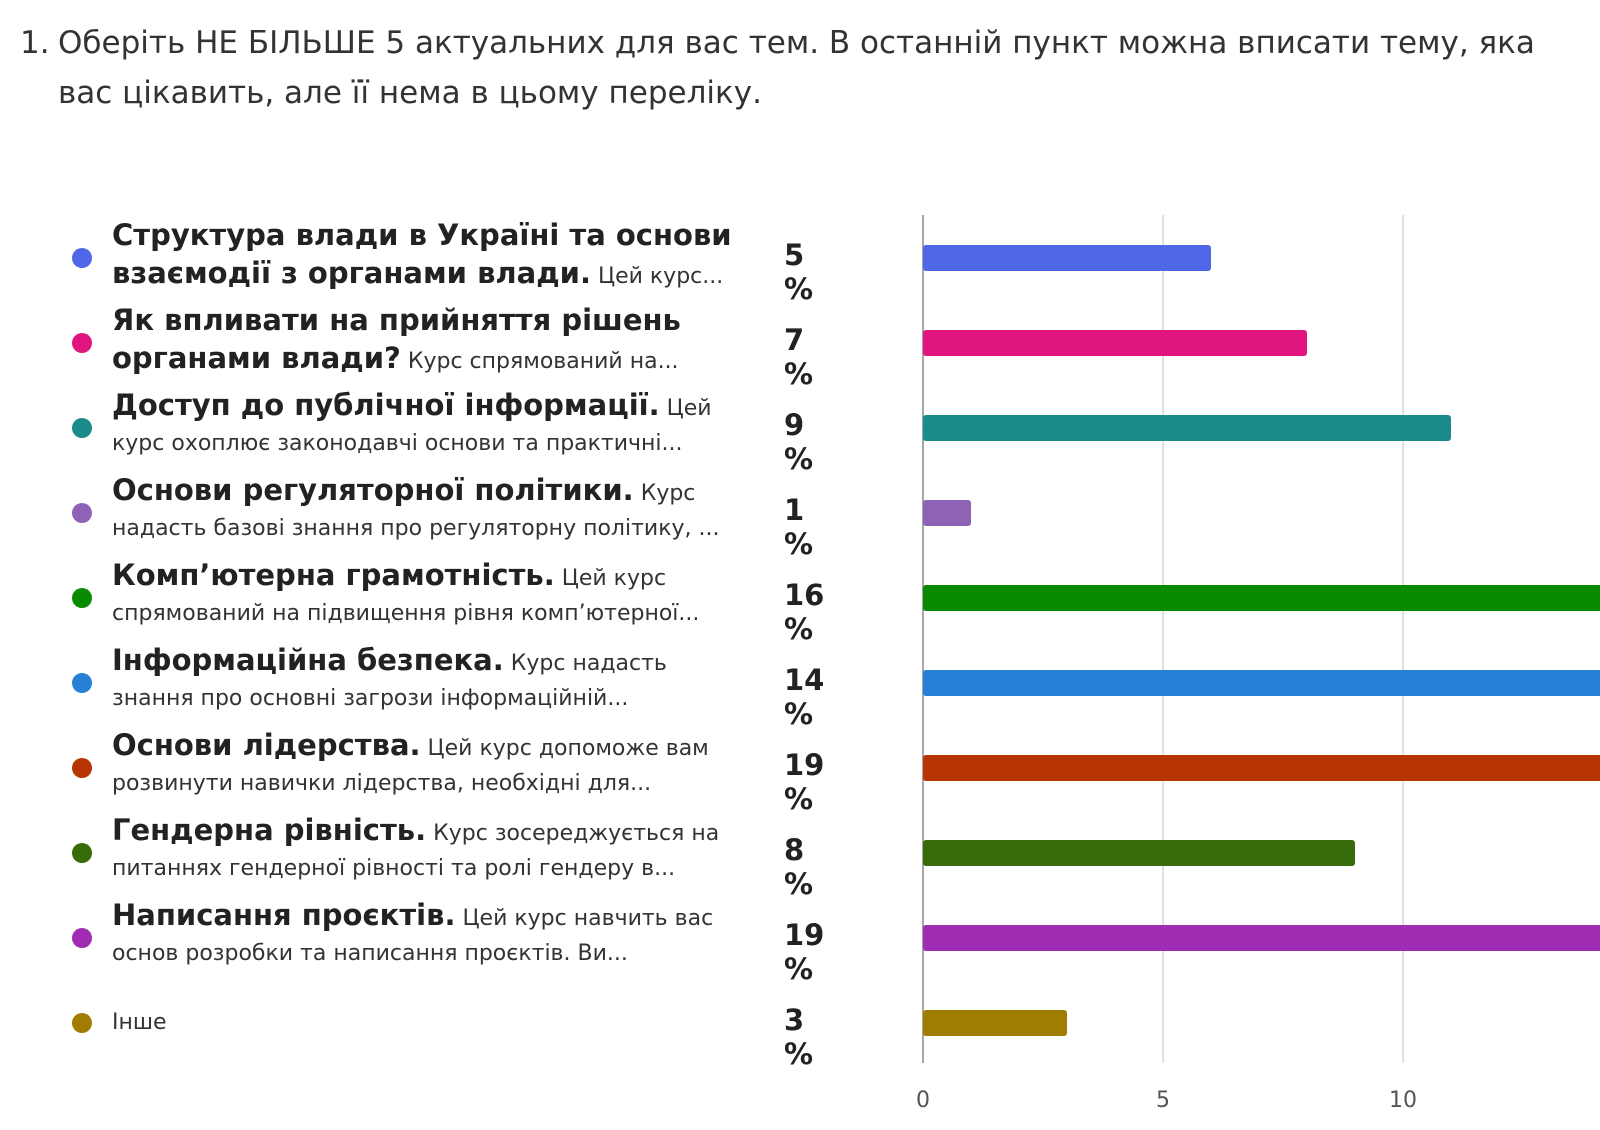 This screenshot has width=1600, height=1130. Describe the element at coordinates (923, 1100) in the screenshot. I see `x-tick-label: 0` at that location.